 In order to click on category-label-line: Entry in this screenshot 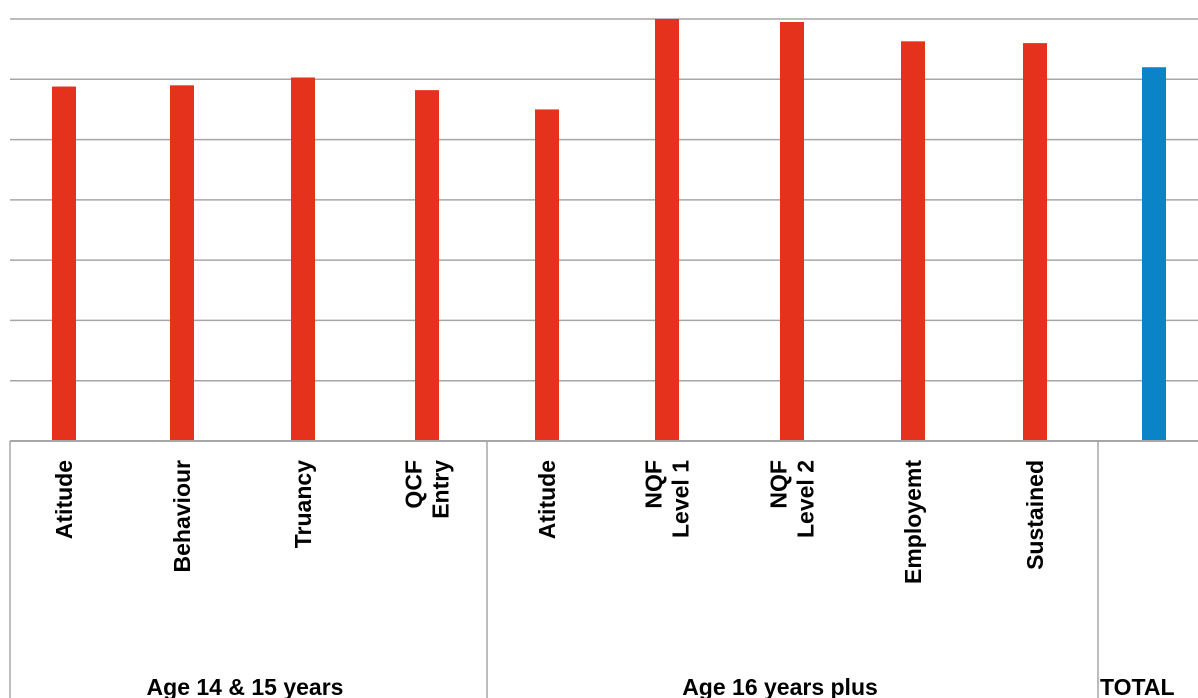, I will do `click(441, 489)`.